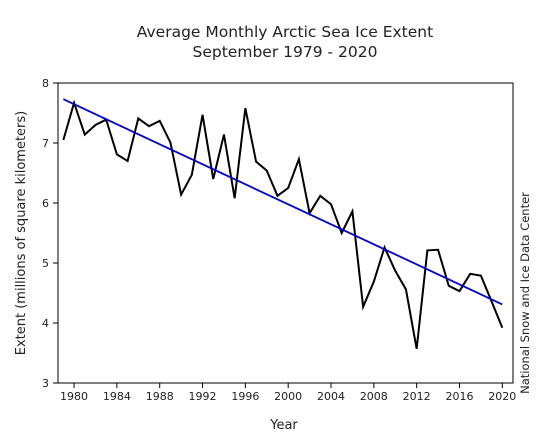  What do you see at coordinates (502, 396) in the screenshot?
I see `x-tick-label: 2020` at bounding box center [502, 396].